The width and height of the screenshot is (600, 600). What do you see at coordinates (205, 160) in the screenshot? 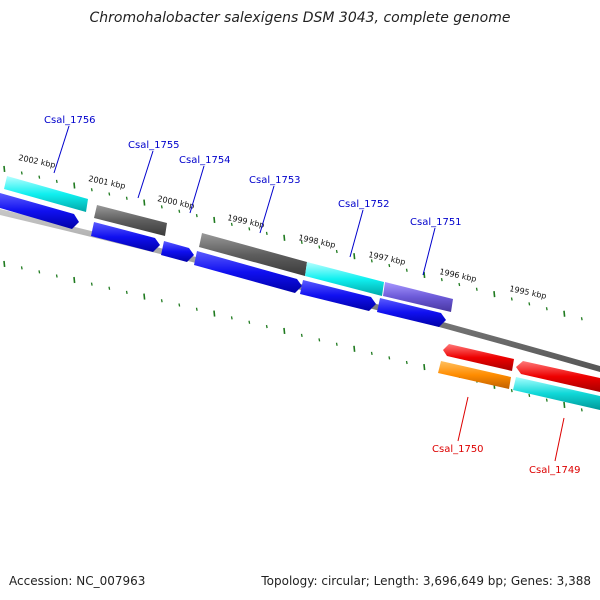
I see `gene-label: Csal_1754` at bounding box center [205, 160].